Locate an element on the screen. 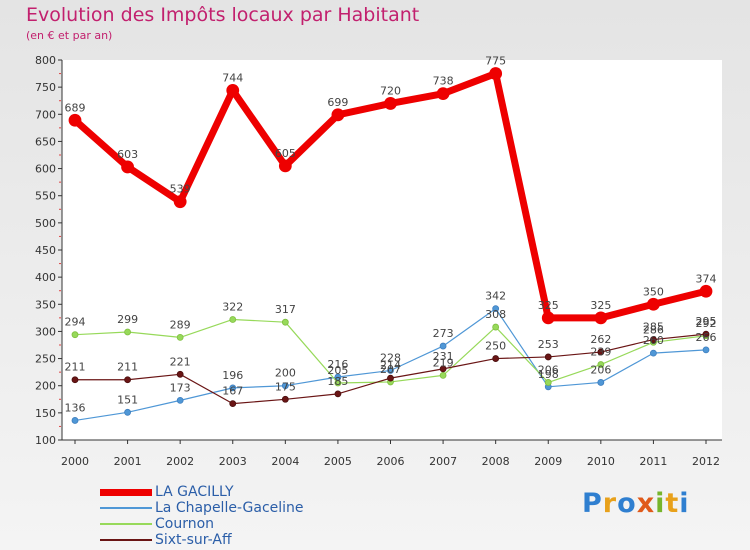  x-tick-label: 2012 is located at coordinates (706, 461).